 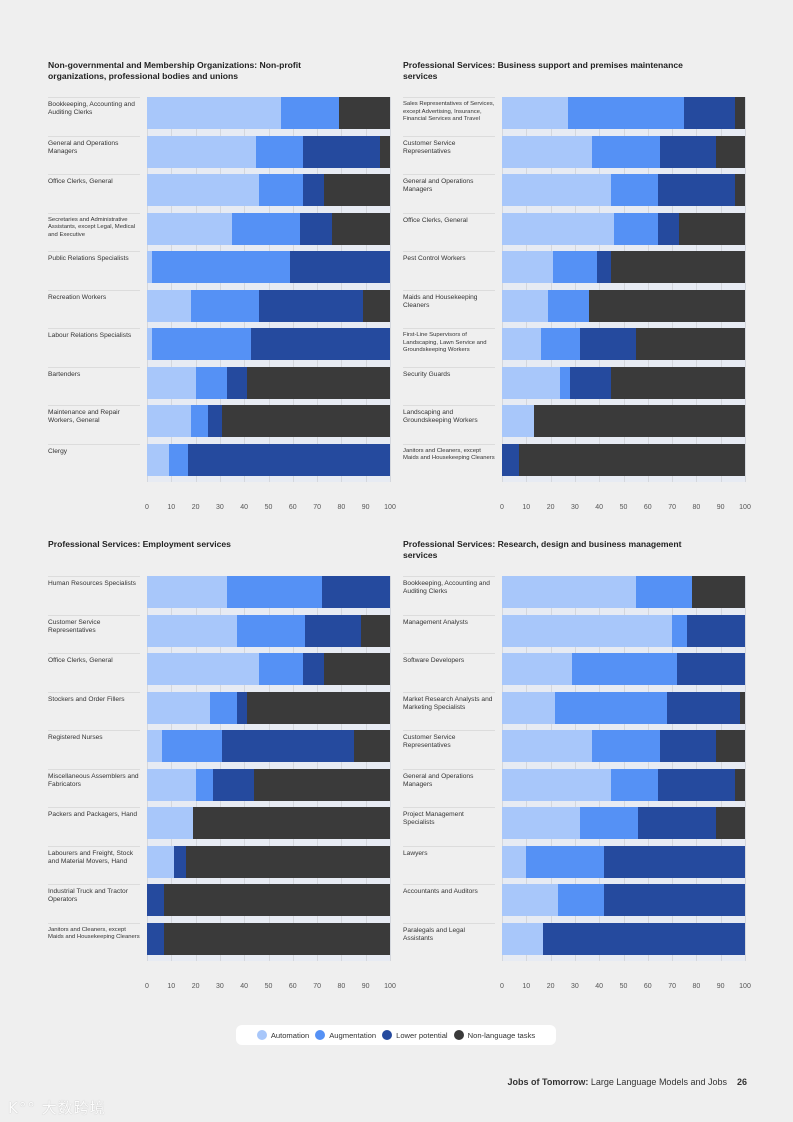 I want to click on category-label: General and Operations Managers, so click(x=449, y=787).